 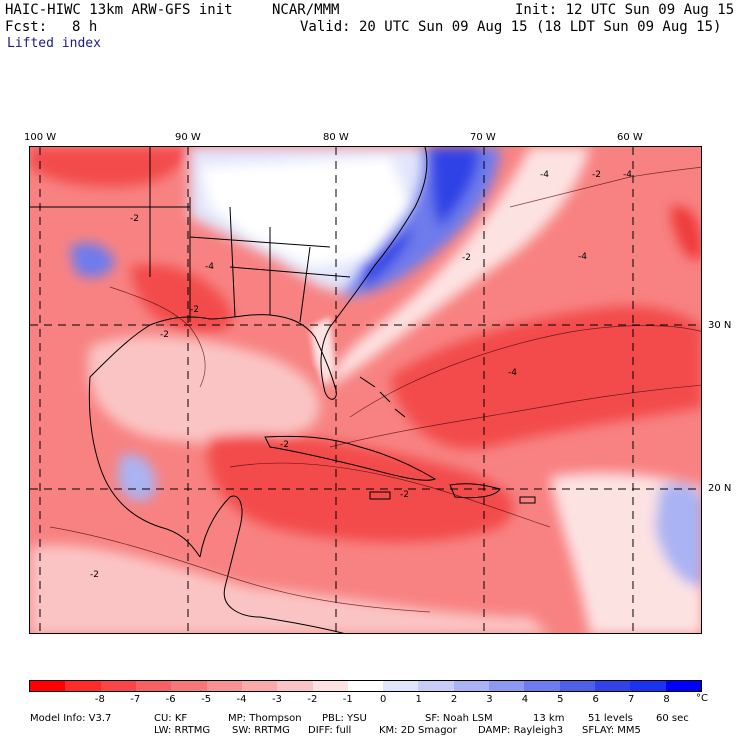 What do you see at coordinates (204, 390) in the screenshot?
I see `light-zone-gulf` at bounding box center [204, 390].